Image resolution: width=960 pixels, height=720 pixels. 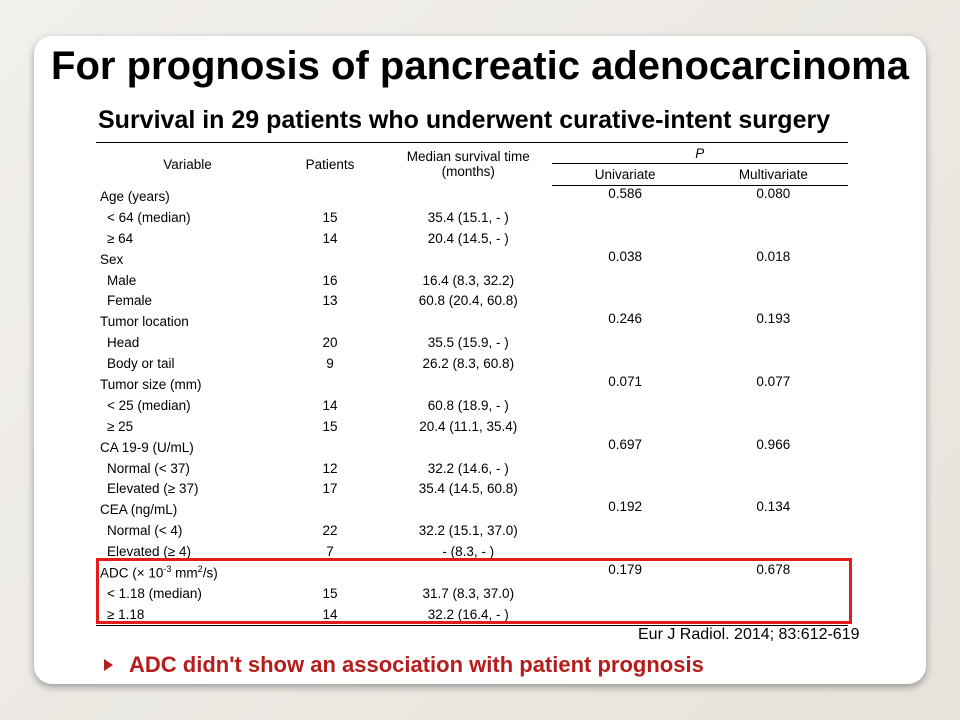 I want to click on cell-variable: CA 19-9 (U/mL), so click(x=147, y=447).